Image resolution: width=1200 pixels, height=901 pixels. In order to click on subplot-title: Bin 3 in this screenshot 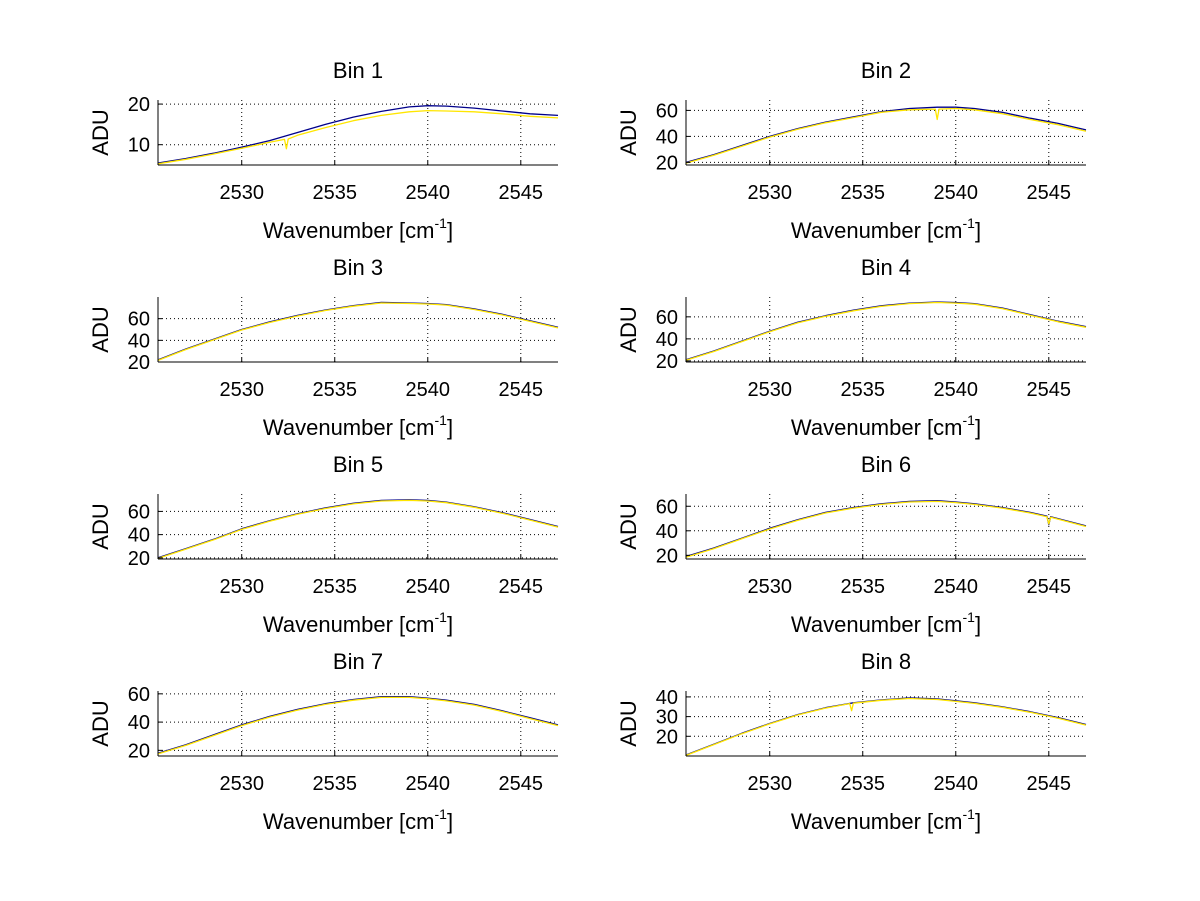, I will do `click(358, 267)`.